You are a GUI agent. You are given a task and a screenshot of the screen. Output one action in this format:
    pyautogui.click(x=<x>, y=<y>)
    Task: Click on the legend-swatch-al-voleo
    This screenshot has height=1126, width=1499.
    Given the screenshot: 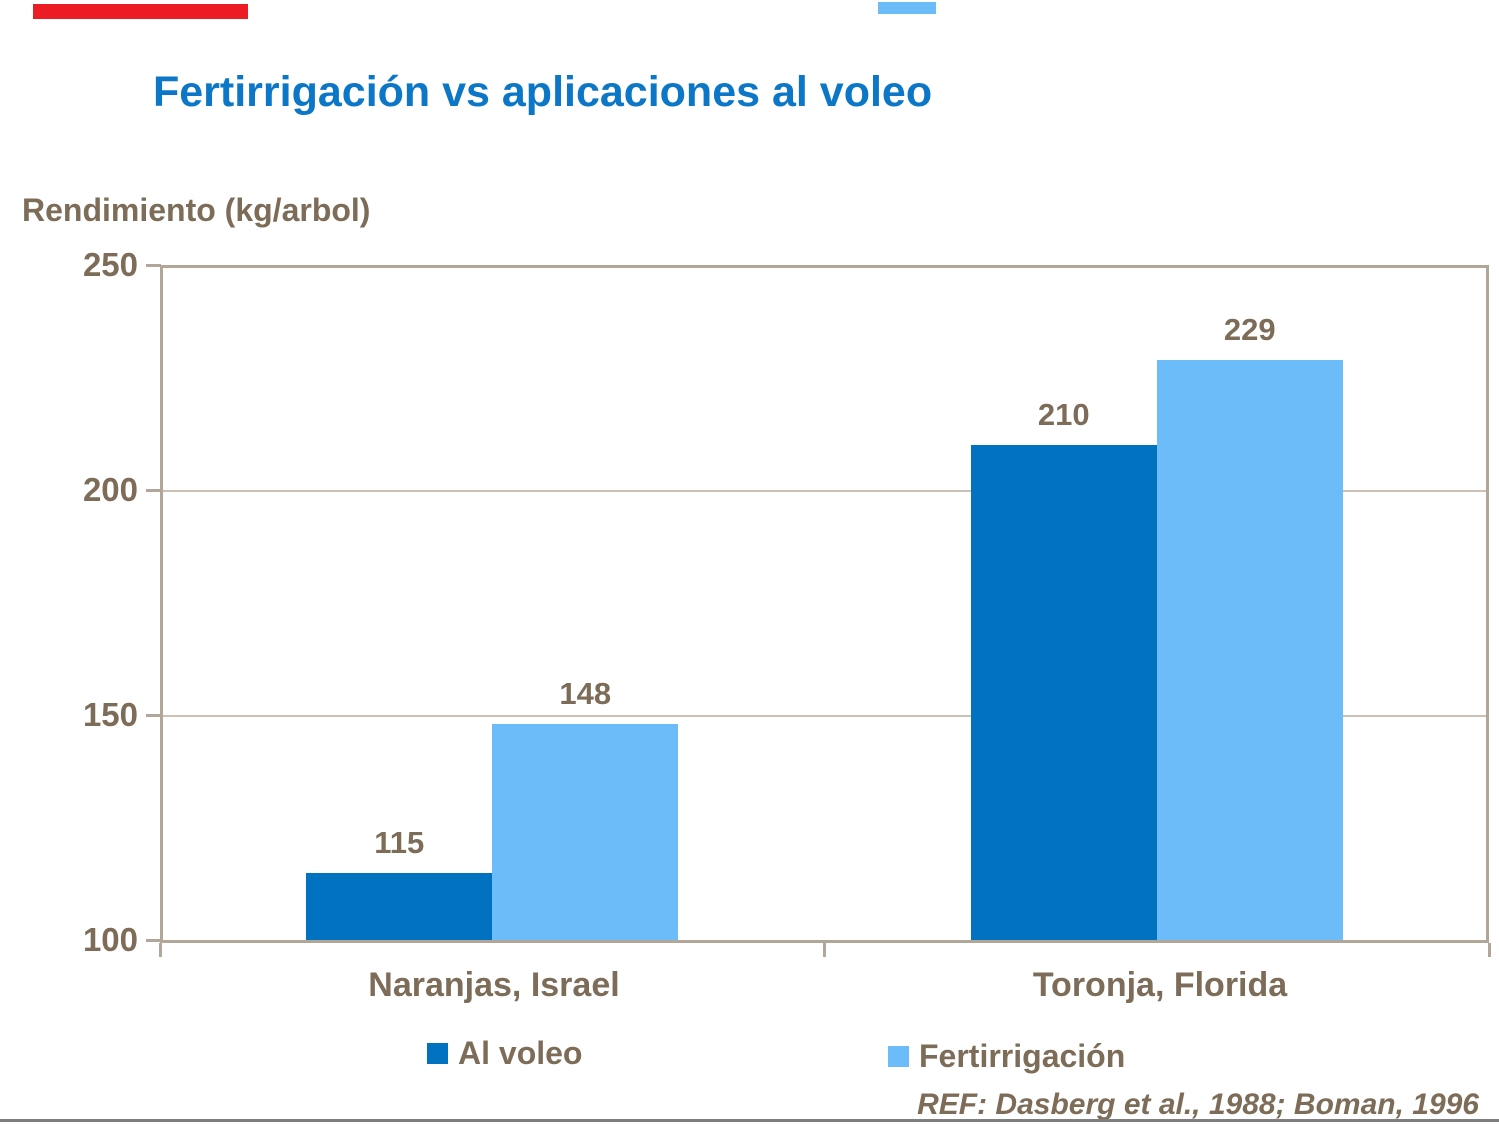 What is the action you would take?
    pyautogui.click(x=437, y=1053)
    